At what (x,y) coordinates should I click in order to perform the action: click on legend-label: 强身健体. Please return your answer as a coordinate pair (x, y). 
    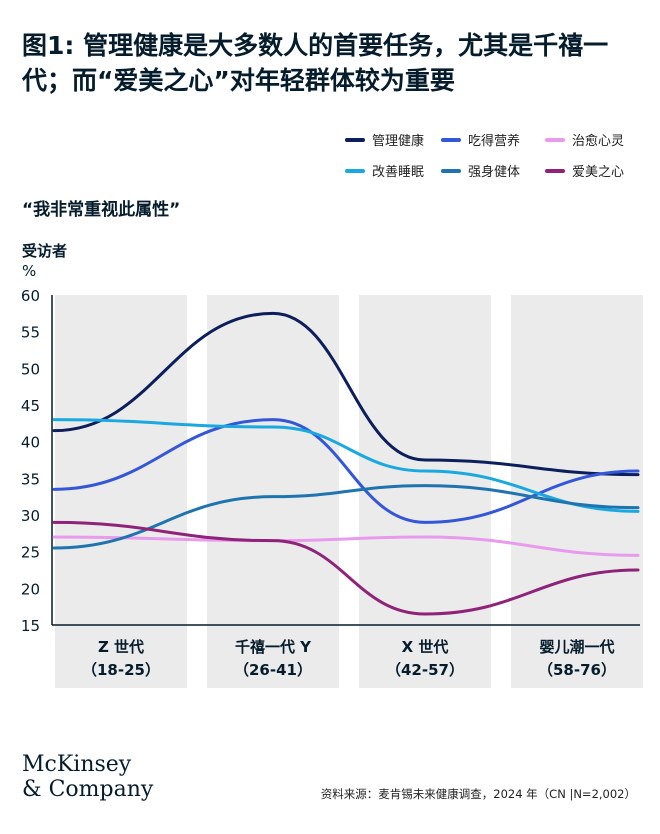
    Looking at the image, I should click on (494, 172).